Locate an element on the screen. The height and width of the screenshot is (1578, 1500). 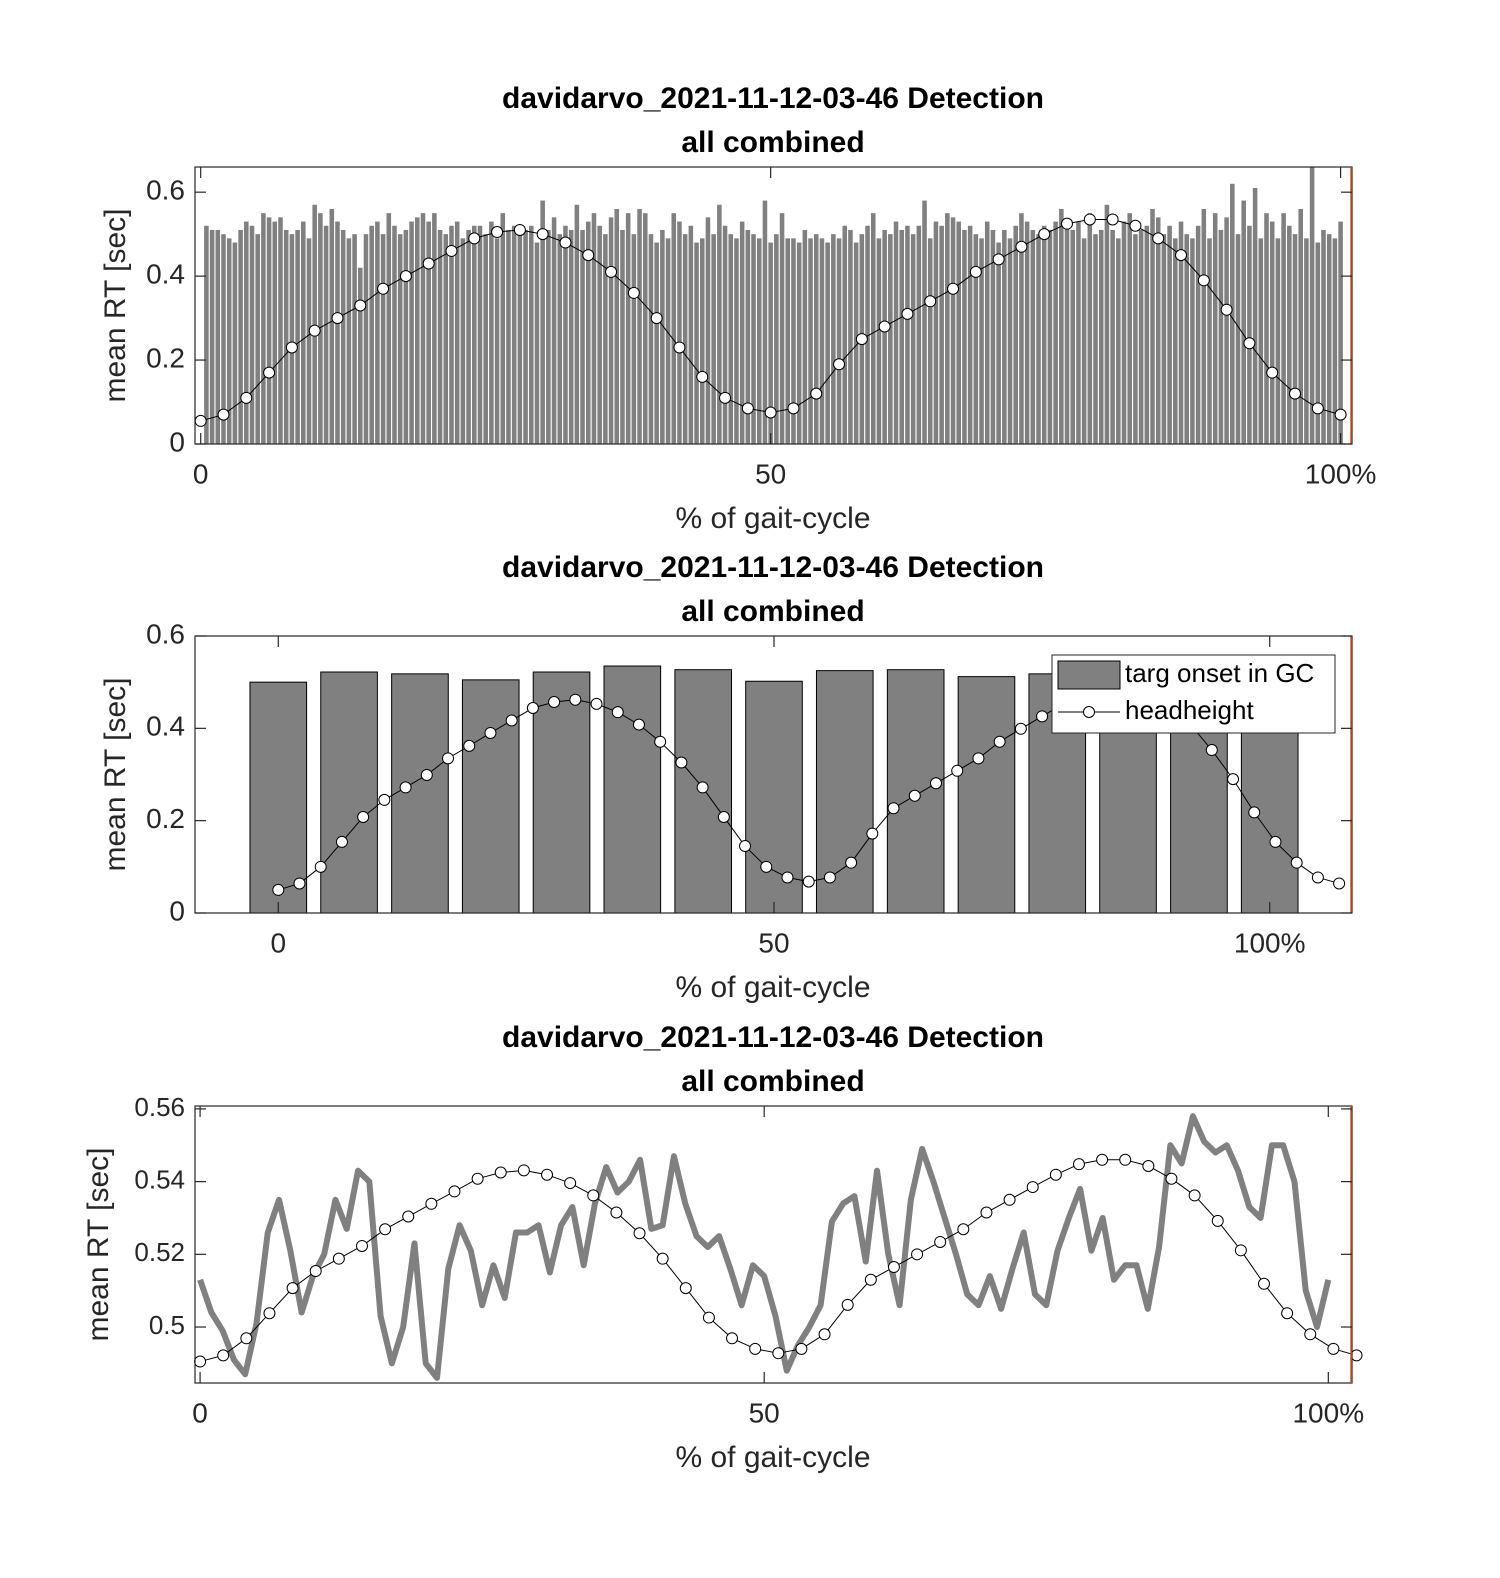
y-tick-label: 0.2 is located at coordinates (165, 357).